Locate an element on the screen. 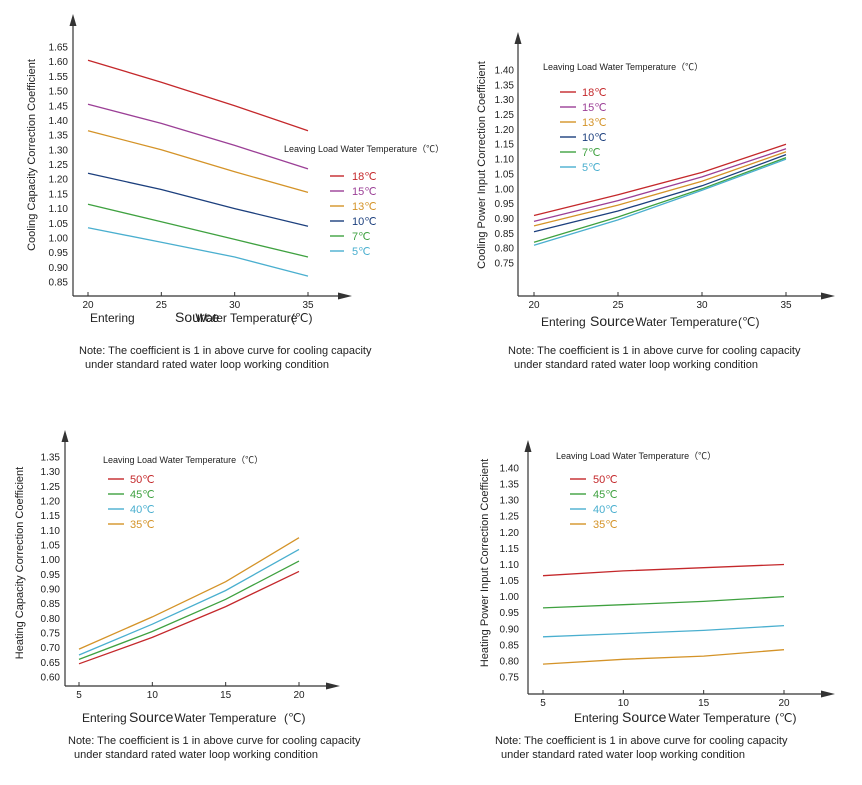 Image resolution: width=862 pixels, height=785 pixels. legend-label: 50℃ is located at coordinates (142, 480).